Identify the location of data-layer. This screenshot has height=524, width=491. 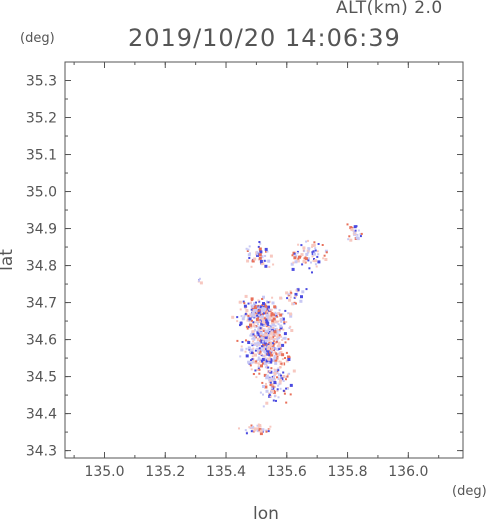
(280, 329).